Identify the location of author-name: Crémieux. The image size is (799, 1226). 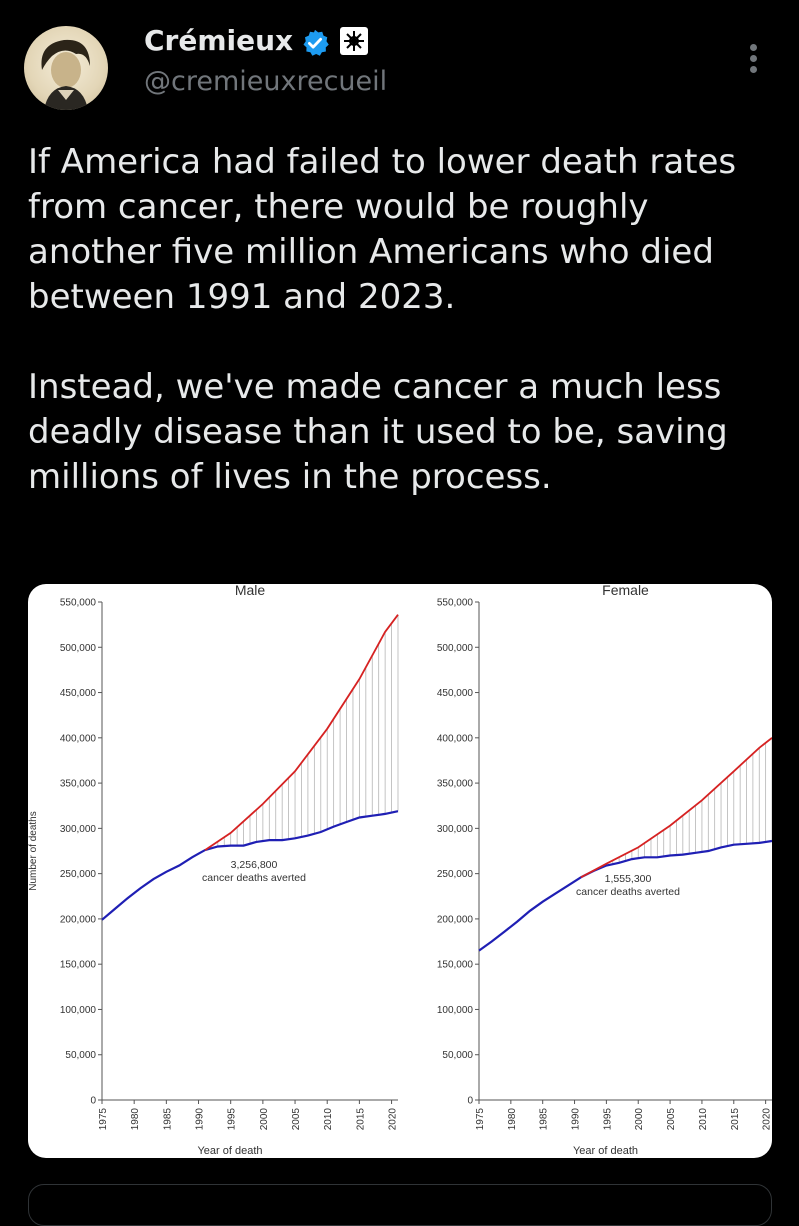
(219, 40).